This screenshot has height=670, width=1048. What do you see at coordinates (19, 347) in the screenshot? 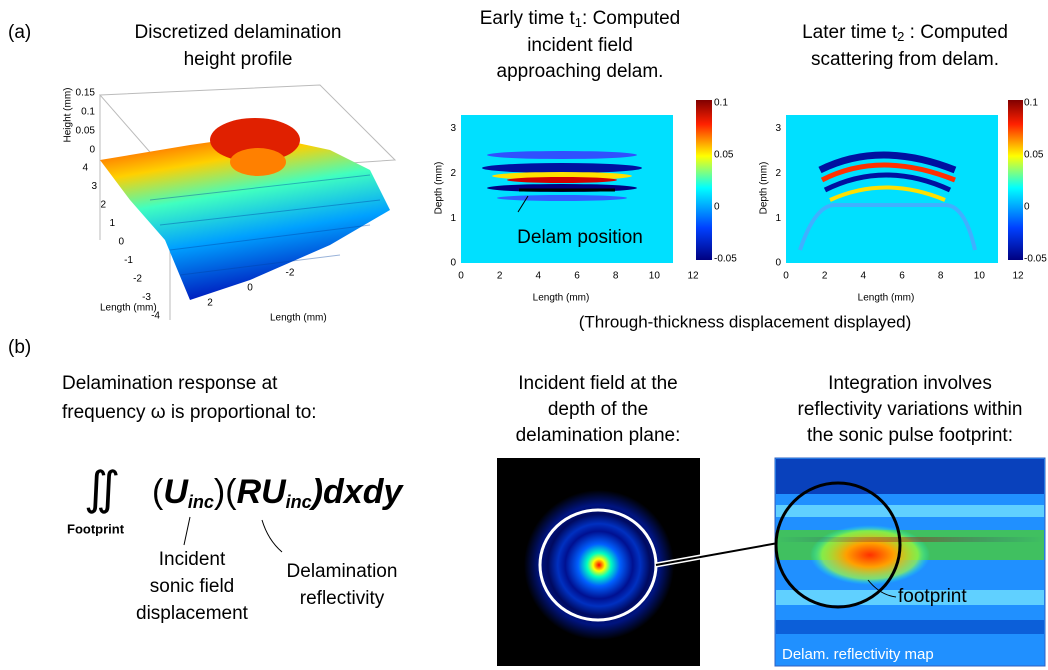
I see `panel-label: (b)` at bounding box center [19, 347].